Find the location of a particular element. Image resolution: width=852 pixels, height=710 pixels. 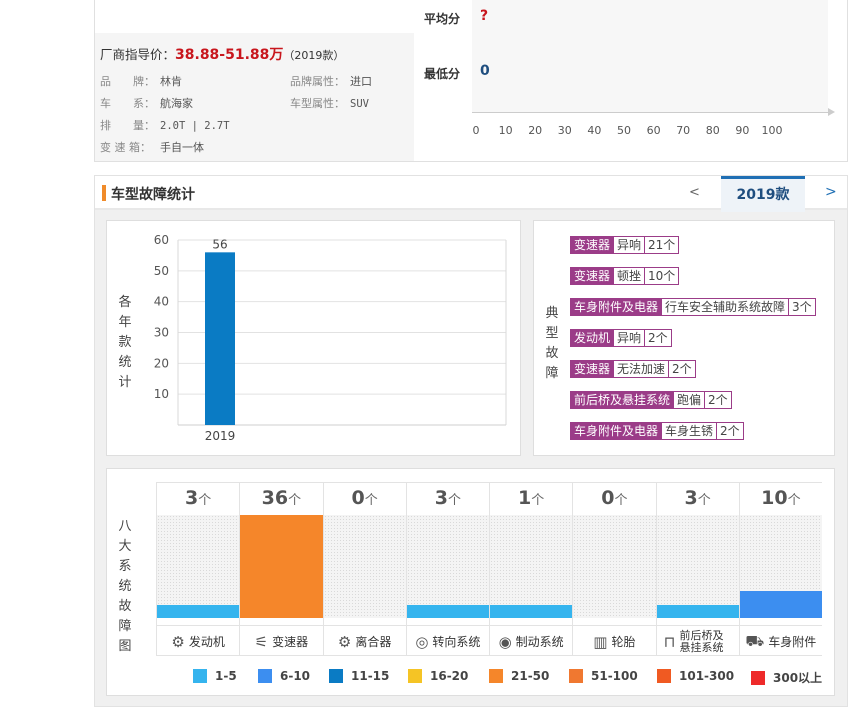

fault-tag: 发动机 异响 2个 is located at coordinates (621, 338).